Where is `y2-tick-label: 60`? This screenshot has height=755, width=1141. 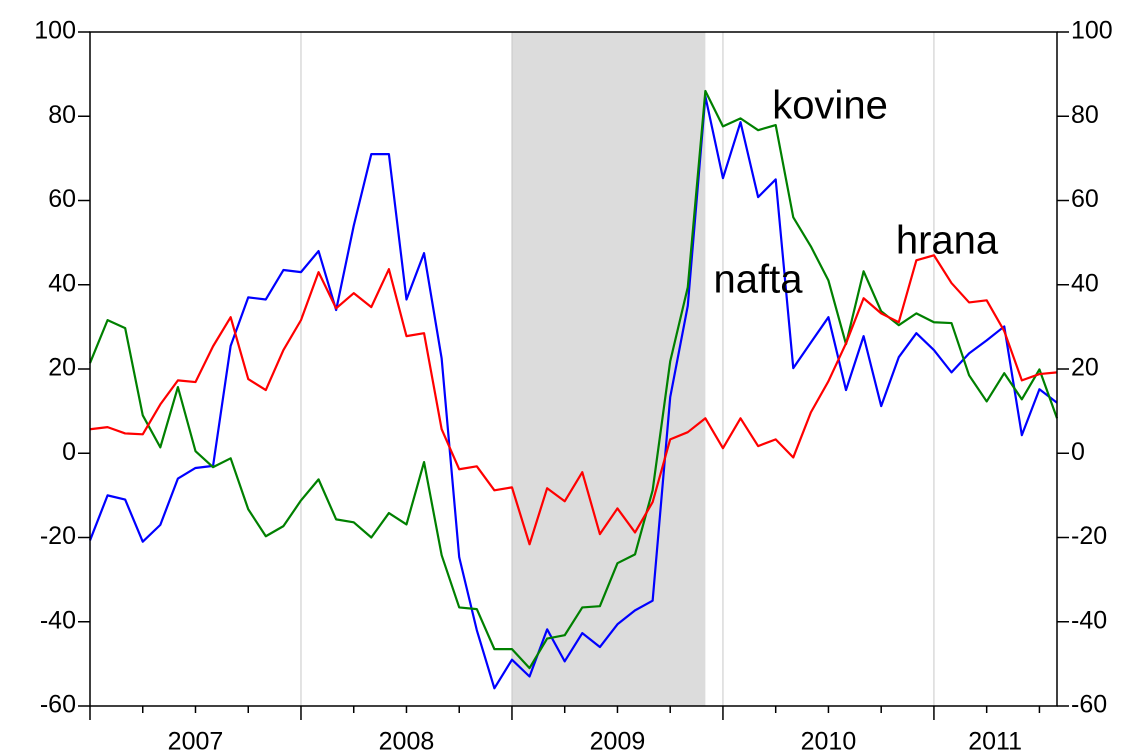 y2-tick-label: 60 is located at coordinates (1085, 199).